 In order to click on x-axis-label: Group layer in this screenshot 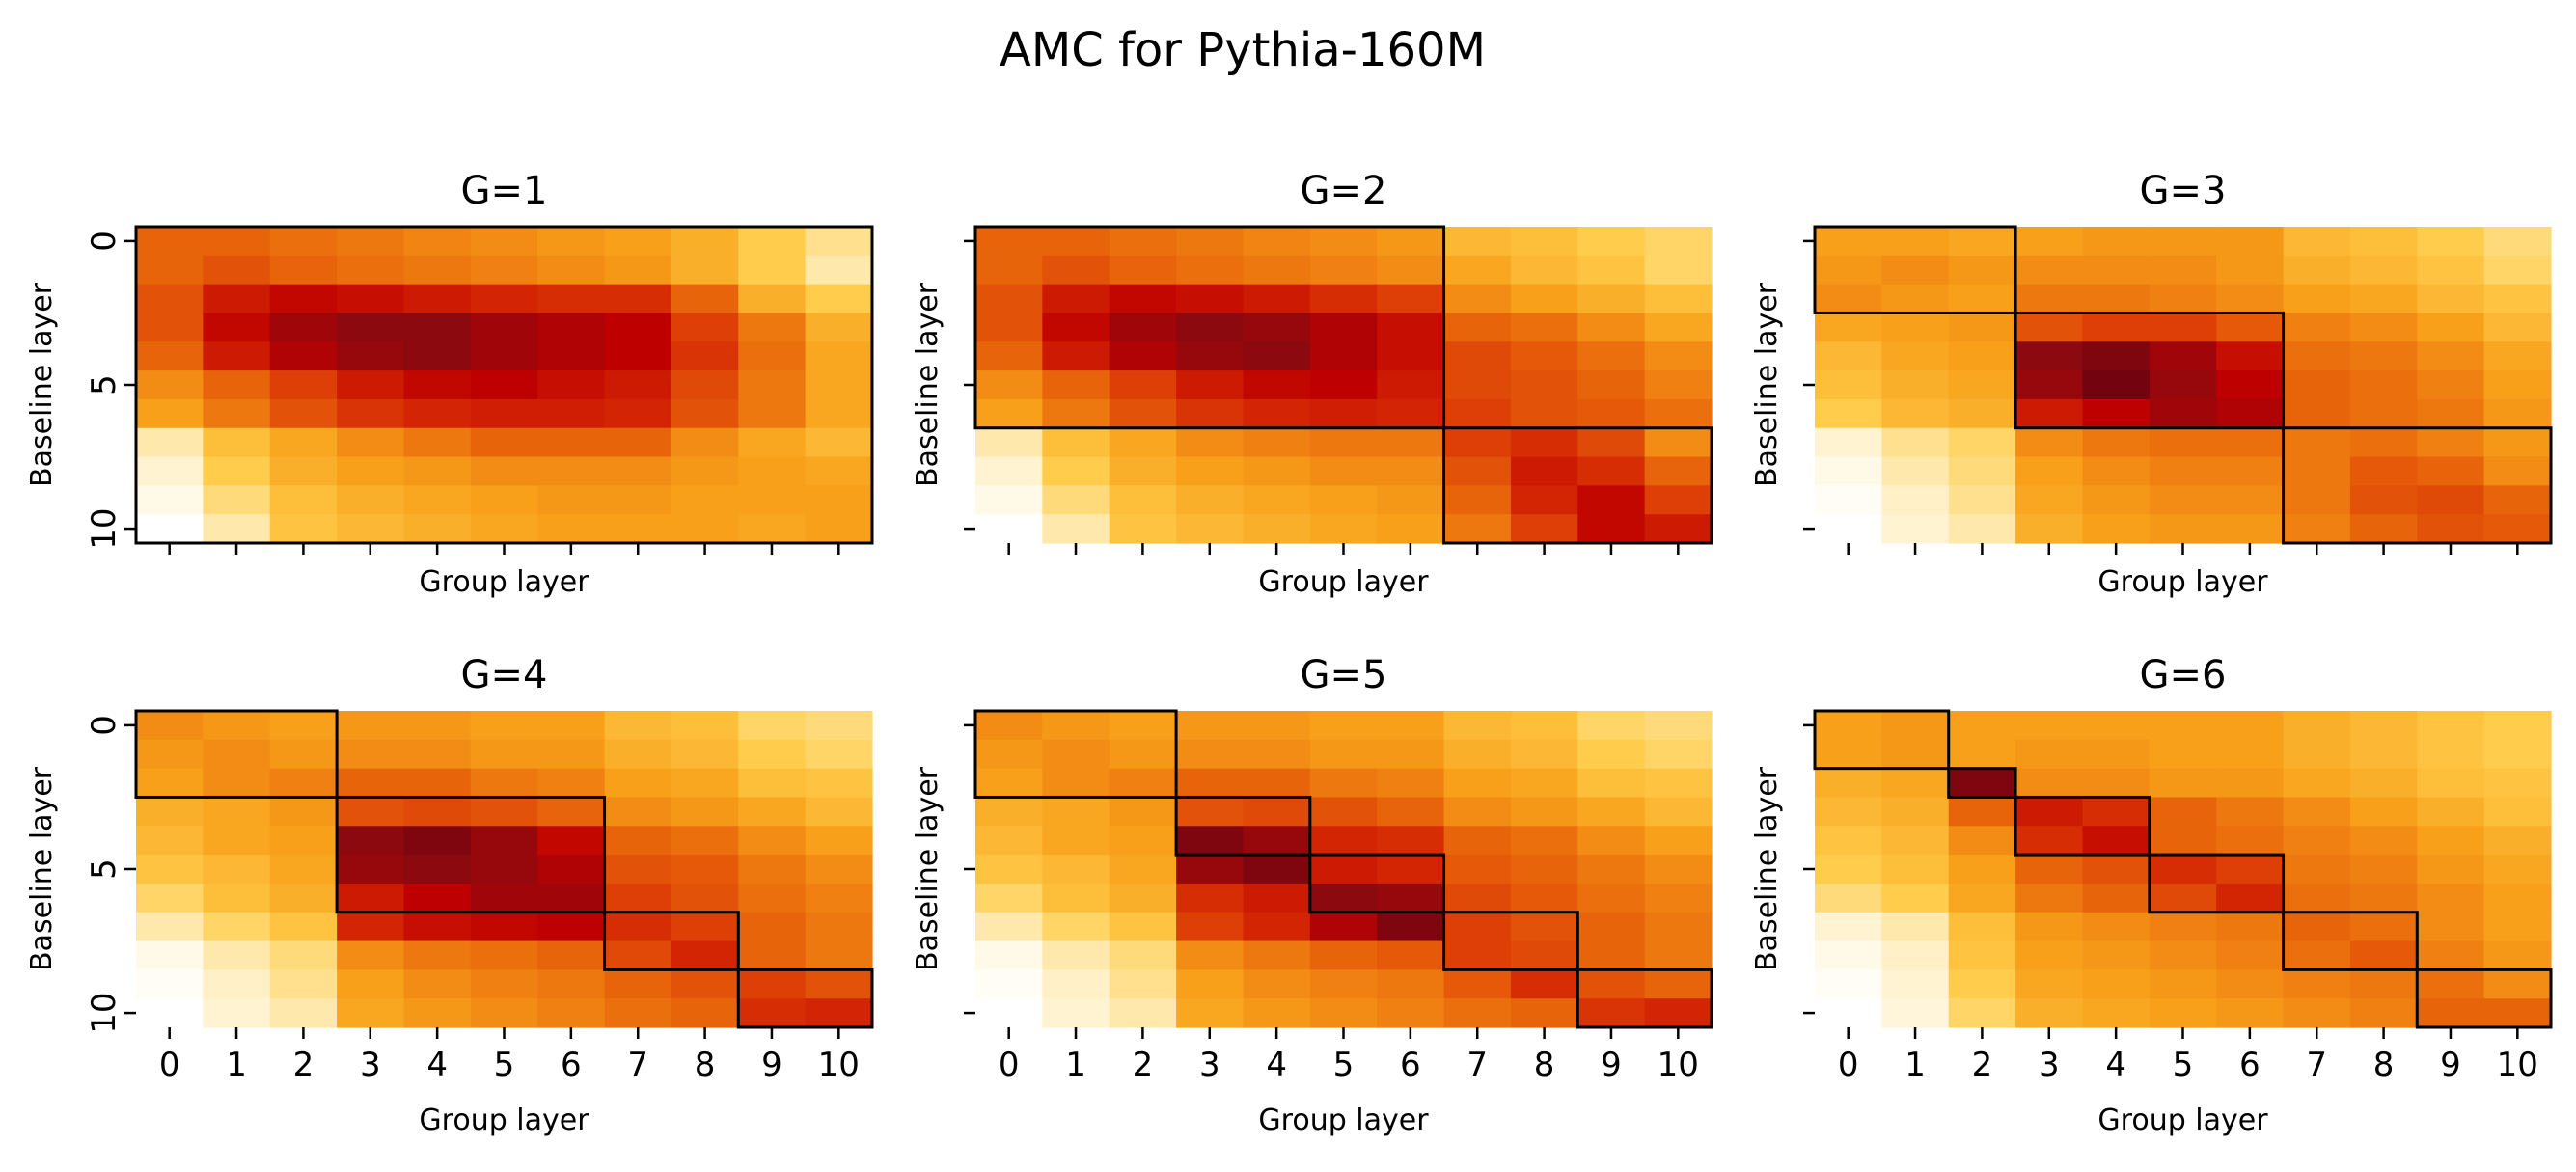, I will do `click(1343, 1120)`.